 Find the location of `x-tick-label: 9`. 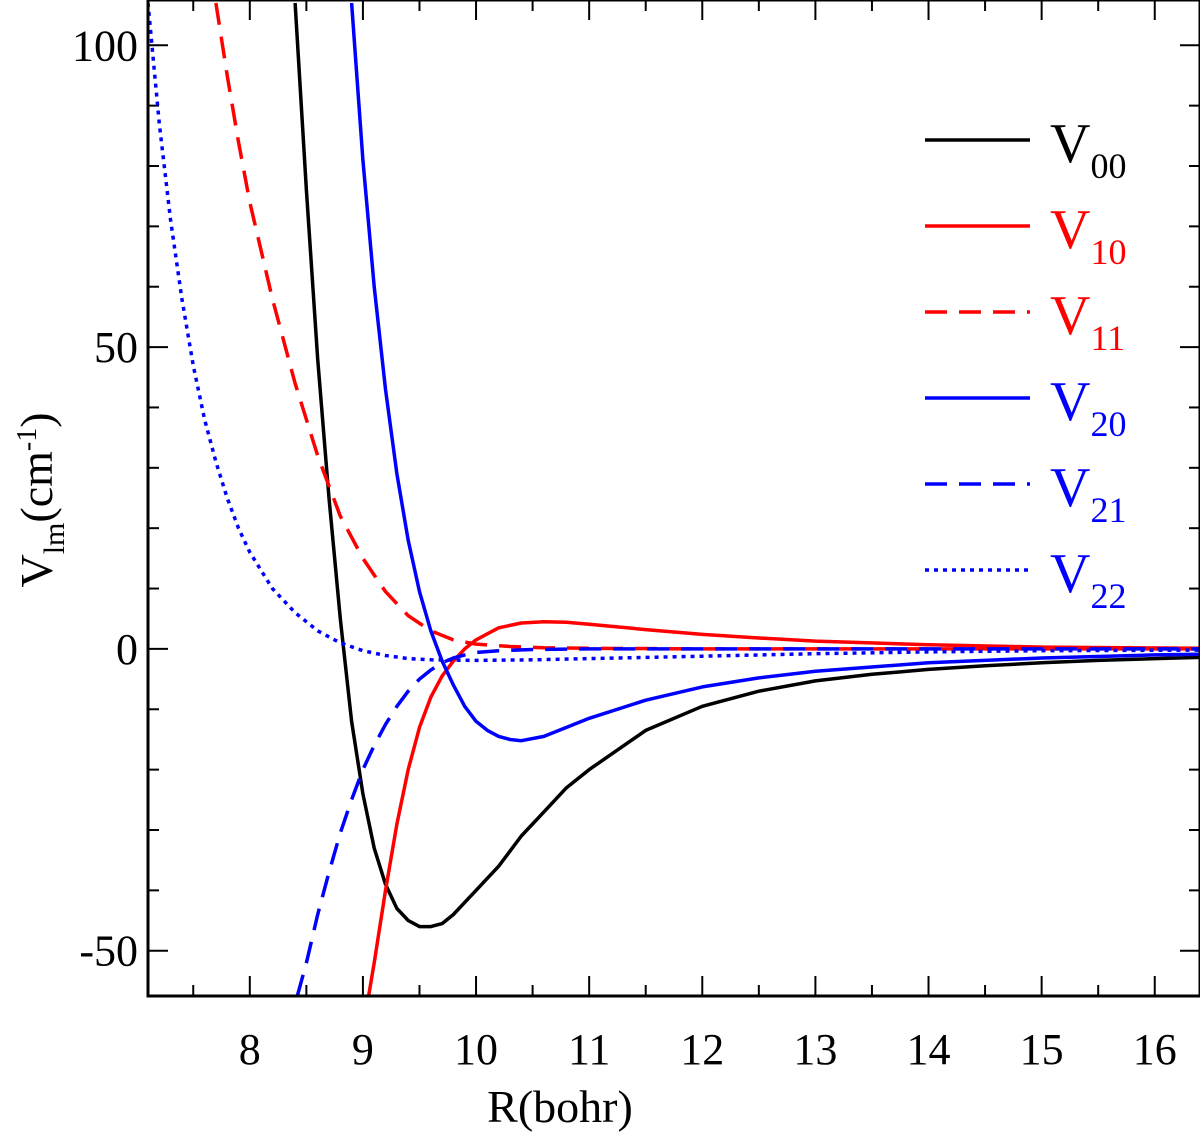

x-tick-label: 9 is located at coordinates (363, 1049).